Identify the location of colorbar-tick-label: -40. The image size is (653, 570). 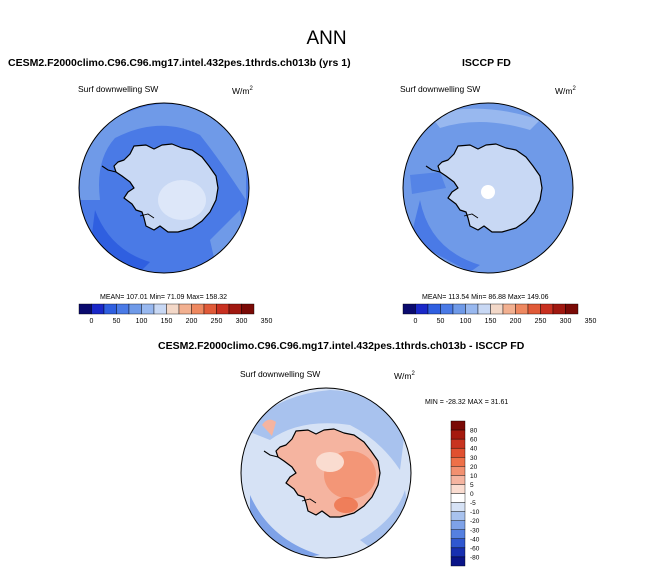
(475, 539).